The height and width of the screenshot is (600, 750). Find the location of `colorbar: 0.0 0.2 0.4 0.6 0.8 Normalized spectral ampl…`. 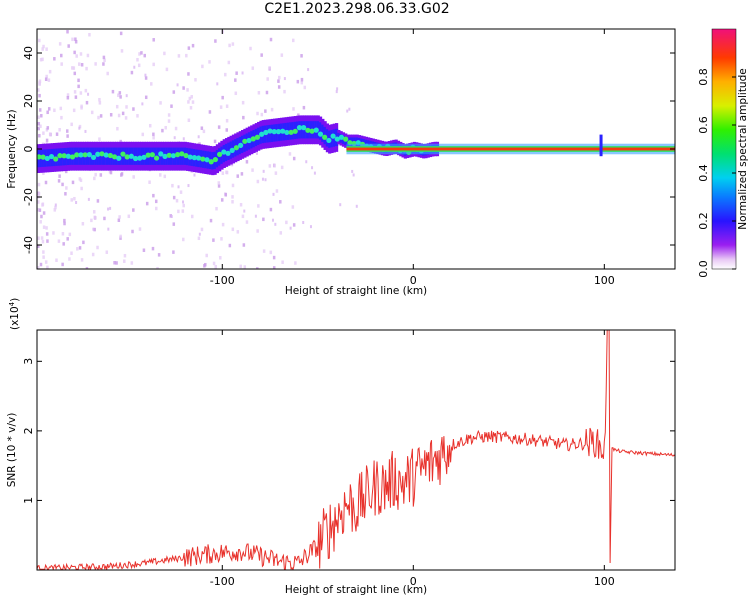

colorbar: 0.0 0.2 0.4 0.6 0.8 Normalized spectral ampl… is located at coordinates (723, 153).